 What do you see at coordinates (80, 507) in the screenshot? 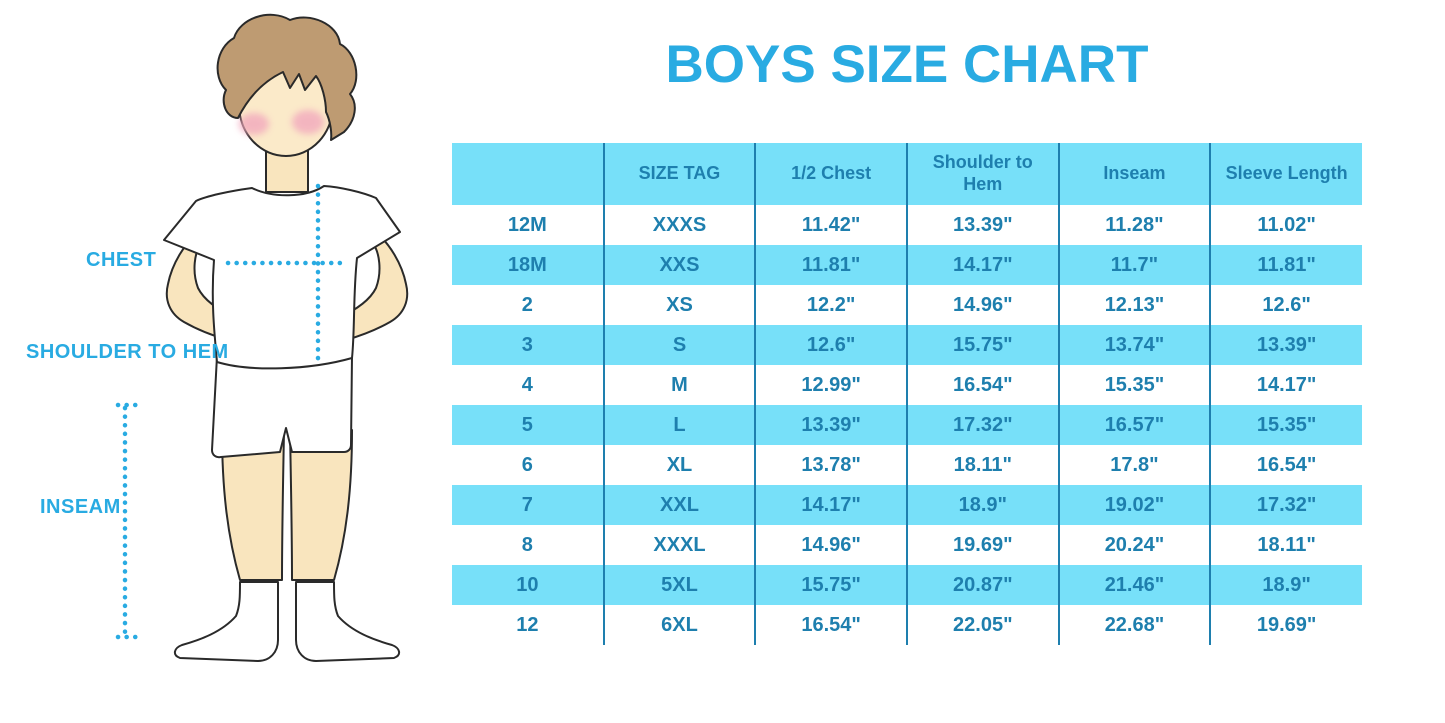
I see `inseam-label: INSEAM` at bounding box center [80, 507].